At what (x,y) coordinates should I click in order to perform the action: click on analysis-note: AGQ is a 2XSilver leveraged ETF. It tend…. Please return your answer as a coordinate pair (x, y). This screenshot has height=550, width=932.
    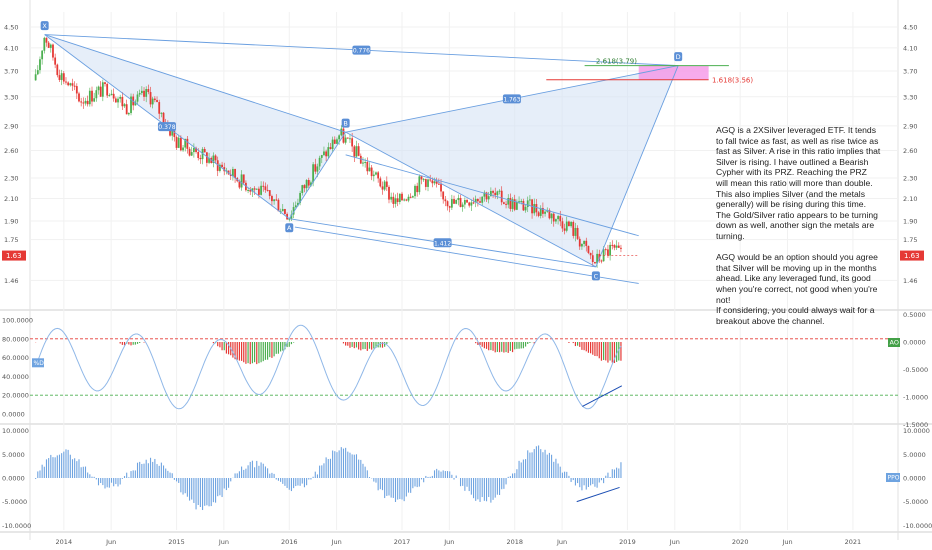
    Looking at the image, I should click on (798, 231).